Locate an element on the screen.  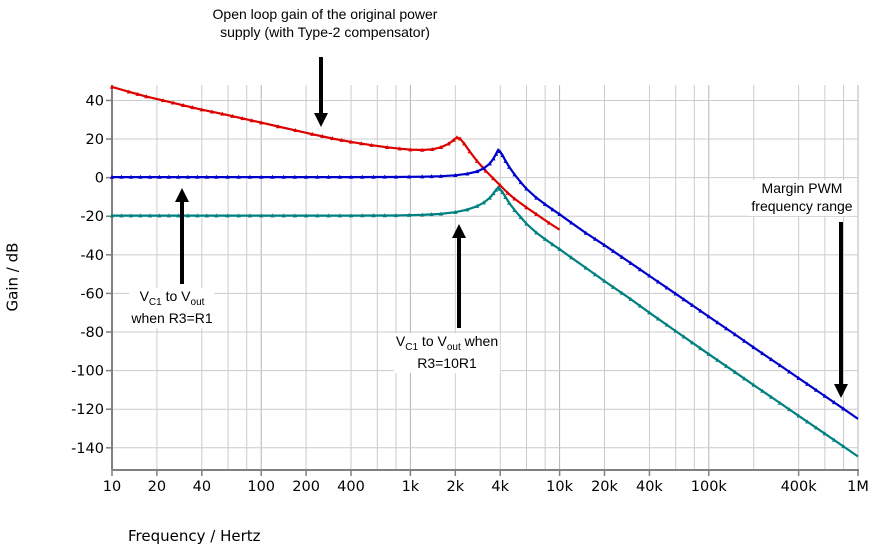
y-tick-label: -120 is located at coordinates (87, 410).